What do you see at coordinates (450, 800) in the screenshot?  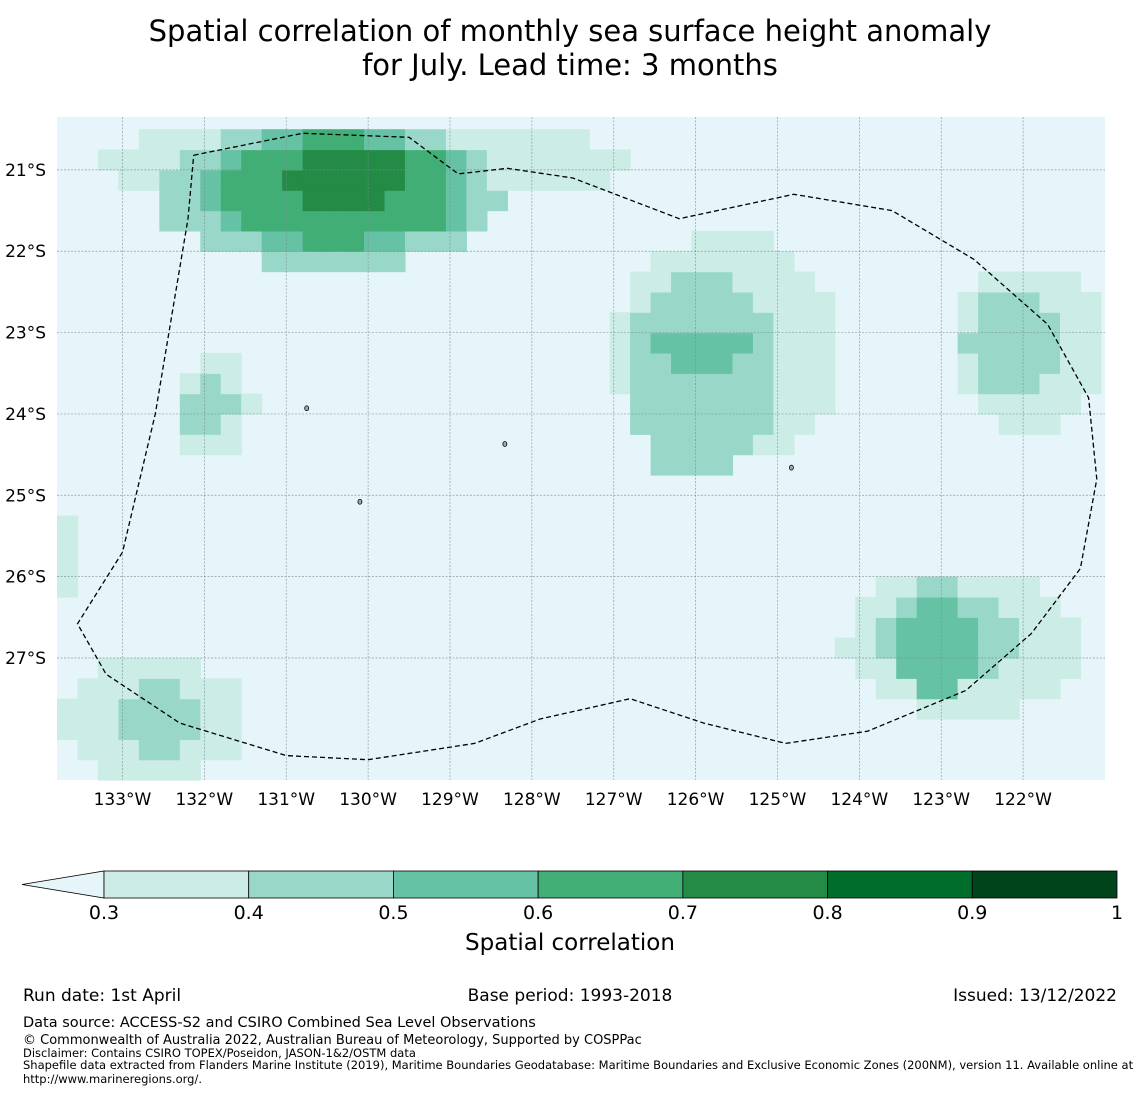 I see `longitude-tick-label: 129°W` at bounding box center [450, 800].